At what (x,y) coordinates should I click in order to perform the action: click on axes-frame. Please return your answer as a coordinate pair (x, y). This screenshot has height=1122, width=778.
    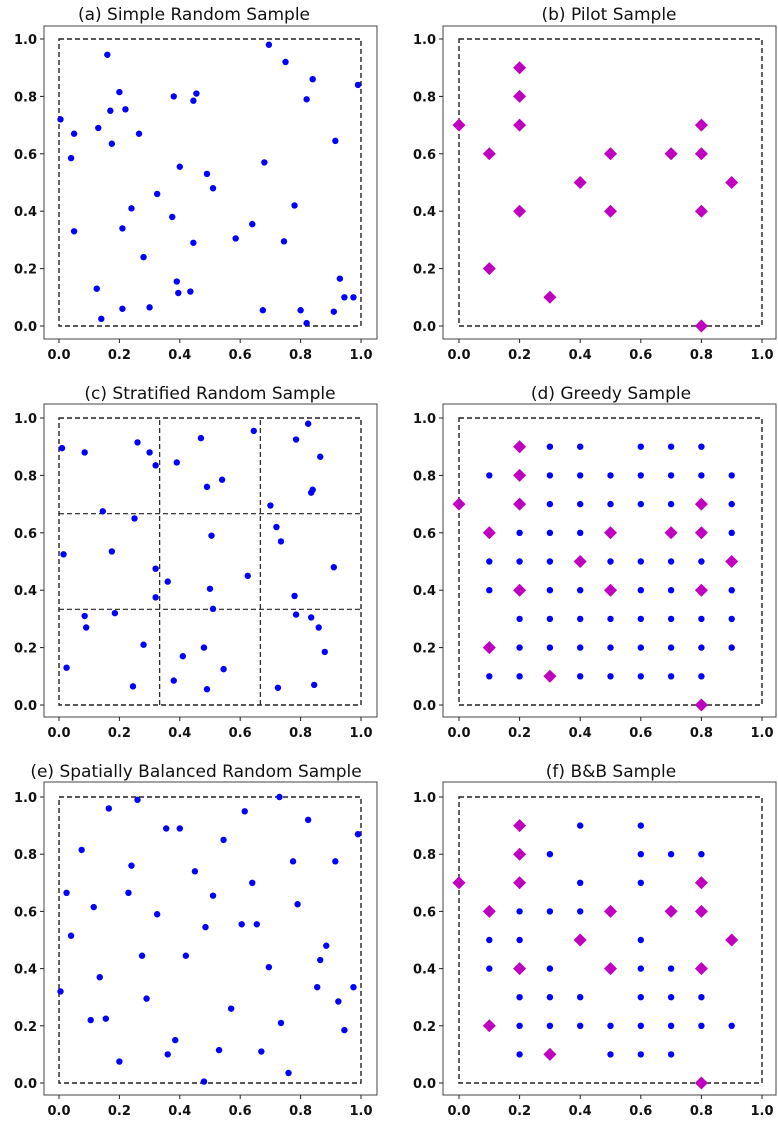
    Looking at the image, I should click on (210, 182).